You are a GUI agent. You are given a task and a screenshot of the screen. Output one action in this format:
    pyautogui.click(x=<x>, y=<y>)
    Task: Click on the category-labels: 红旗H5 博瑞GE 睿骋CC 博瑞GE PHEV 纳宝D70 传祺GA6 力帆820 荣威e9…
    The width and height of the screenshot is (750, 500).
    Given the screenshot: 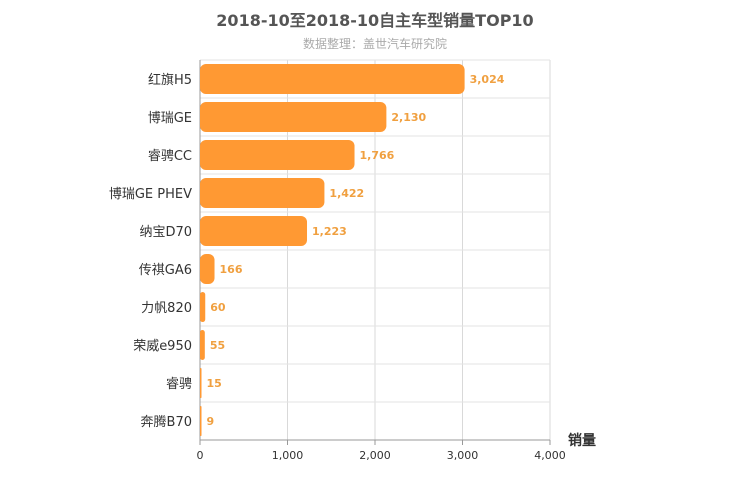 What is the action you would take?
    pyautogui.click(x=150, y=251)
    